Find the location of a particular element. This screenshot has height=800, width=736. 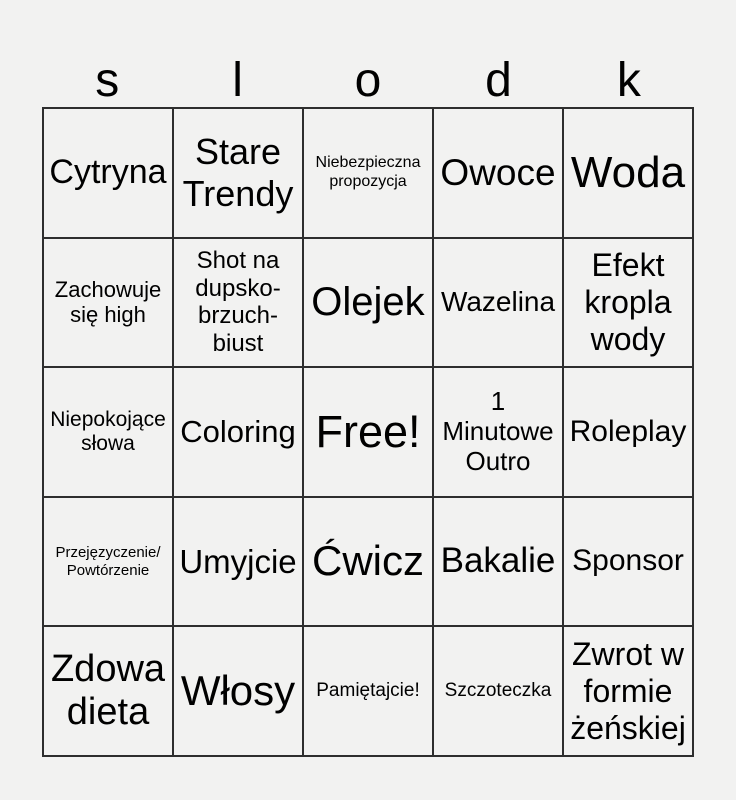

bingo-cell-r4c4: Bakalie is located at coordinates (498, 561).